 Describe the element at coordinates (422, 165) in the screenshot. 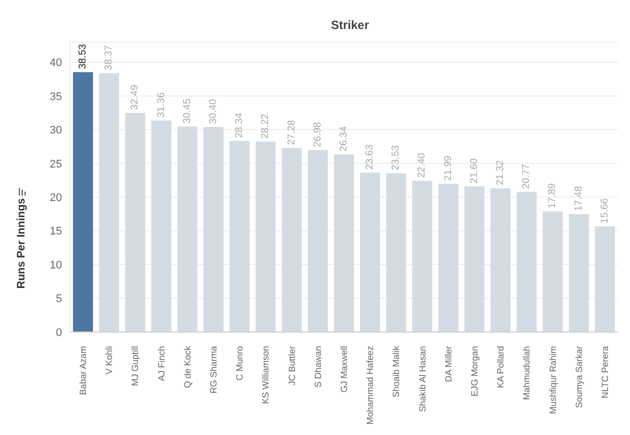

I see `data-label: 22.40` at that location.